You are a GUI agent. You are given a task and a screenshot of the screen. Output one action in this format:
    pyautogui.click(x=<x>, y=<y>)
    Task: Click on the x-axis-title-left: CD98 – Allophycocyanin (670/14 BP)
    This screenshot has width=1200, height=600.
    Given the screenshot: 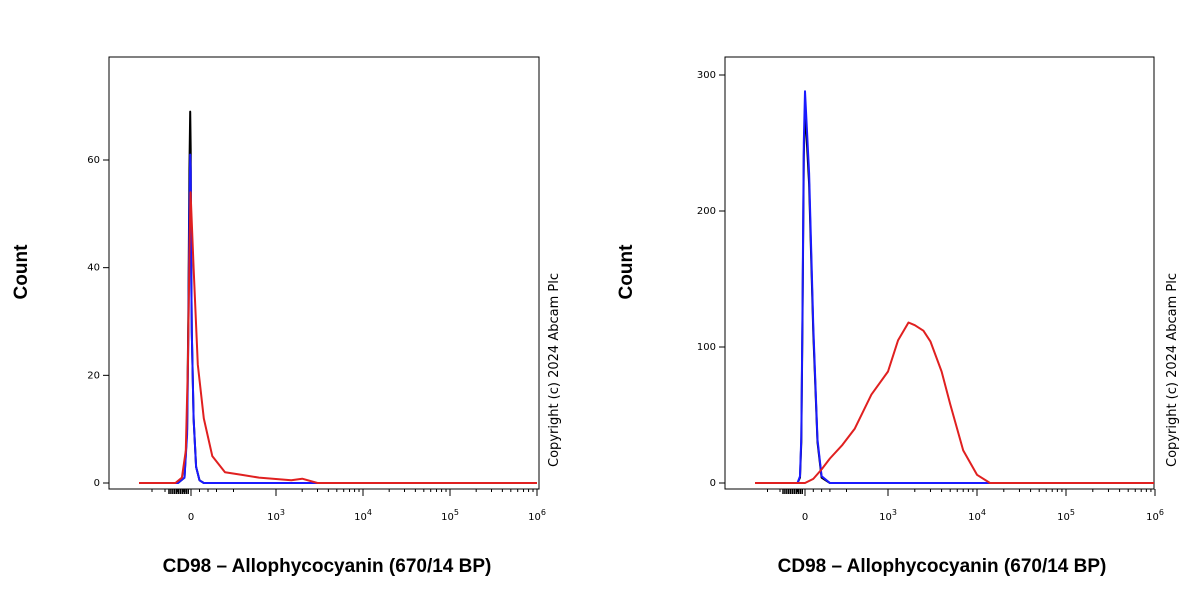 What is the action you would take?
    pyautogui.click(x=327, y=566)
    